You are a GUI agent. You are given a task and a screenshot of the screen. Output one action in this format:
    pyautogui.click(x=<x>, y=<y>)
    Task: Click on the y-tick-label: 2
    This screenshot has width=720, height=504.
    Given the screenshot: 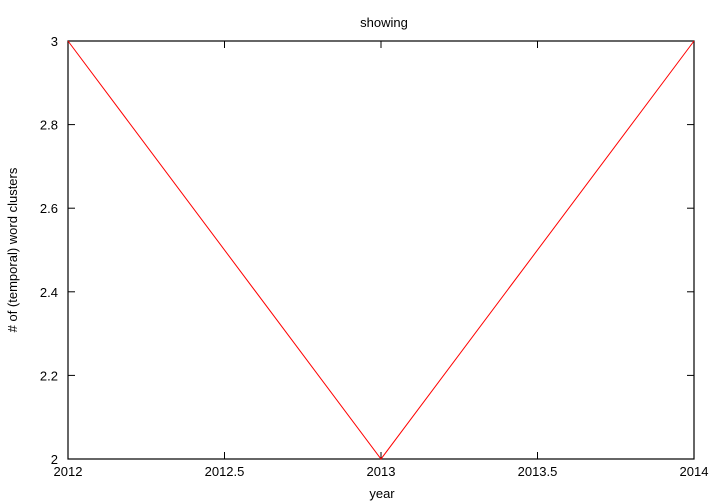 What is the action you would take?
    pyautogui.click(x=54, y=459)
    